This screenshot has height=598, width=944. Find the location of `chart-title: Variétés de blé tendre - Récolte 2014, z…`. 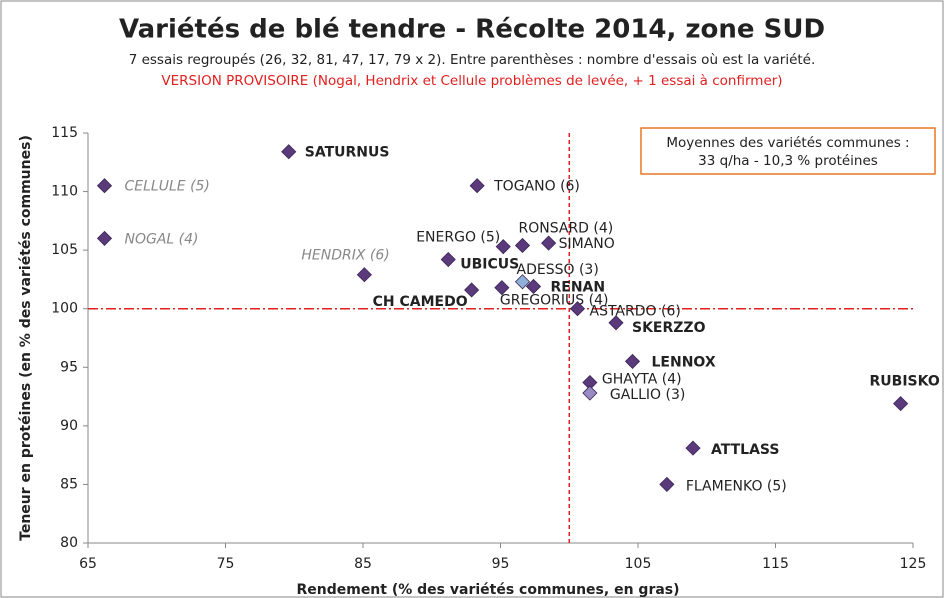

chart-title: Variétés de blé tendre - Récolte 2014, z… is located at coordinates (472, 30).